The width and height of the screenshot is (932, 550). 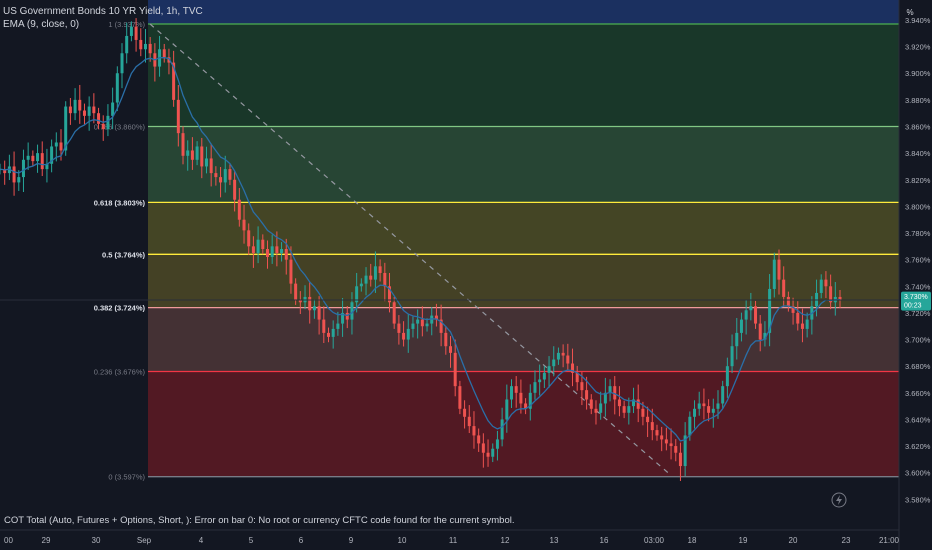 I want to click on time-tick-label: 10, so click(x=402, y=540).